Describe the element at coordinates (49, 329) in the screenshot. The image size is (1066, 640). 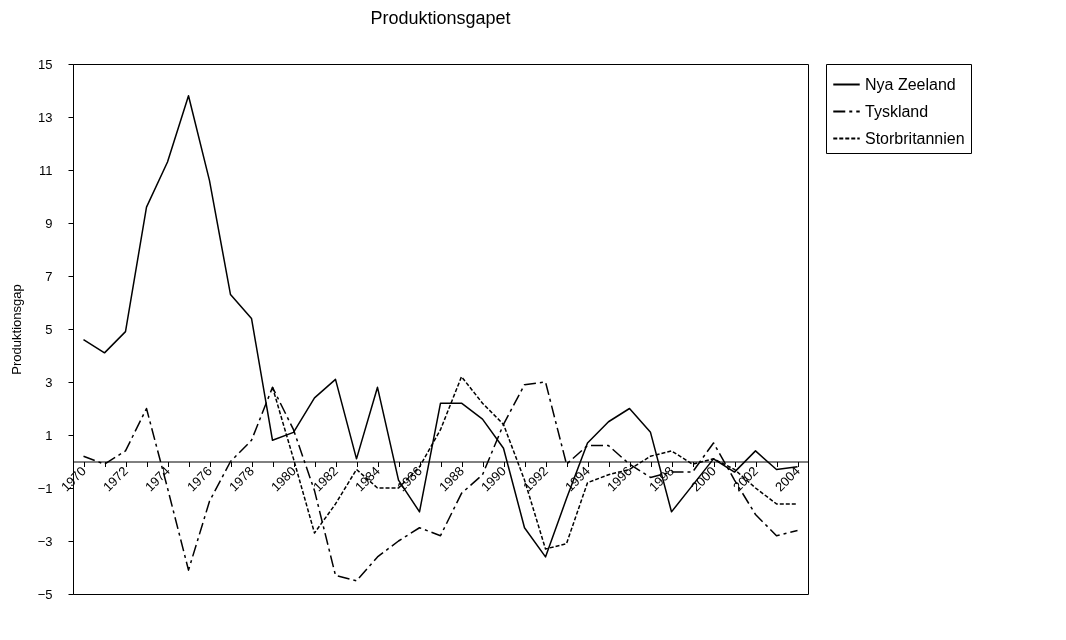
I see `y-tick-label: 5` at that location.